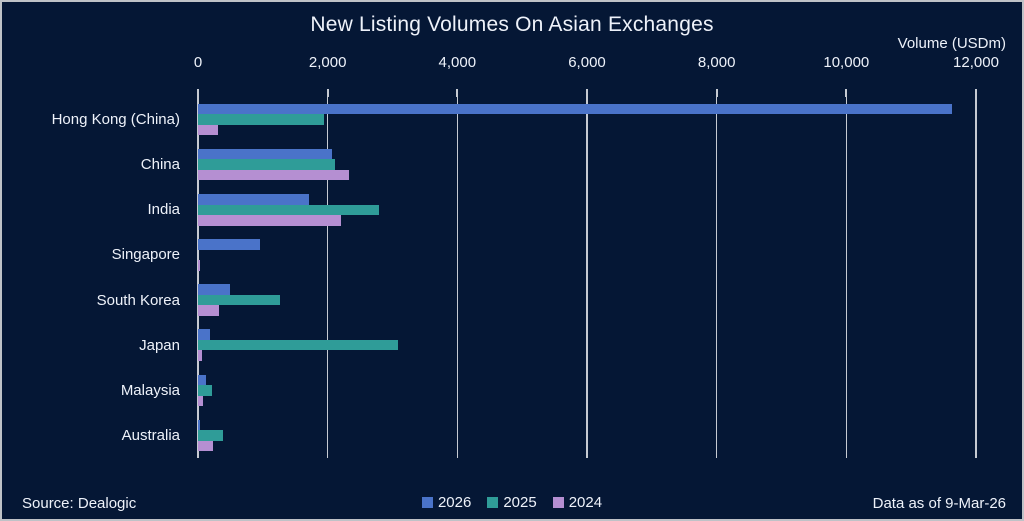 The height and width of the screenshot is (521, 1024). What do you see at coordinates (208, 130) in the screenshot?
I see `bar-2024-hong-kong-china` at bounding box center [208, 130].